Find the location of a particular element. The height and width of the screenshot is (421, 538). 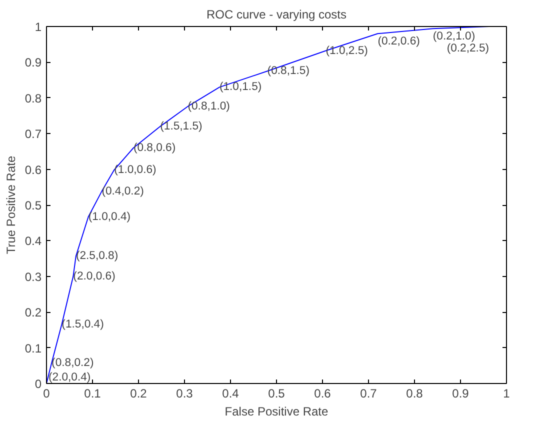

x-tick-label: 0.9 is located at coordinates (461, 393).